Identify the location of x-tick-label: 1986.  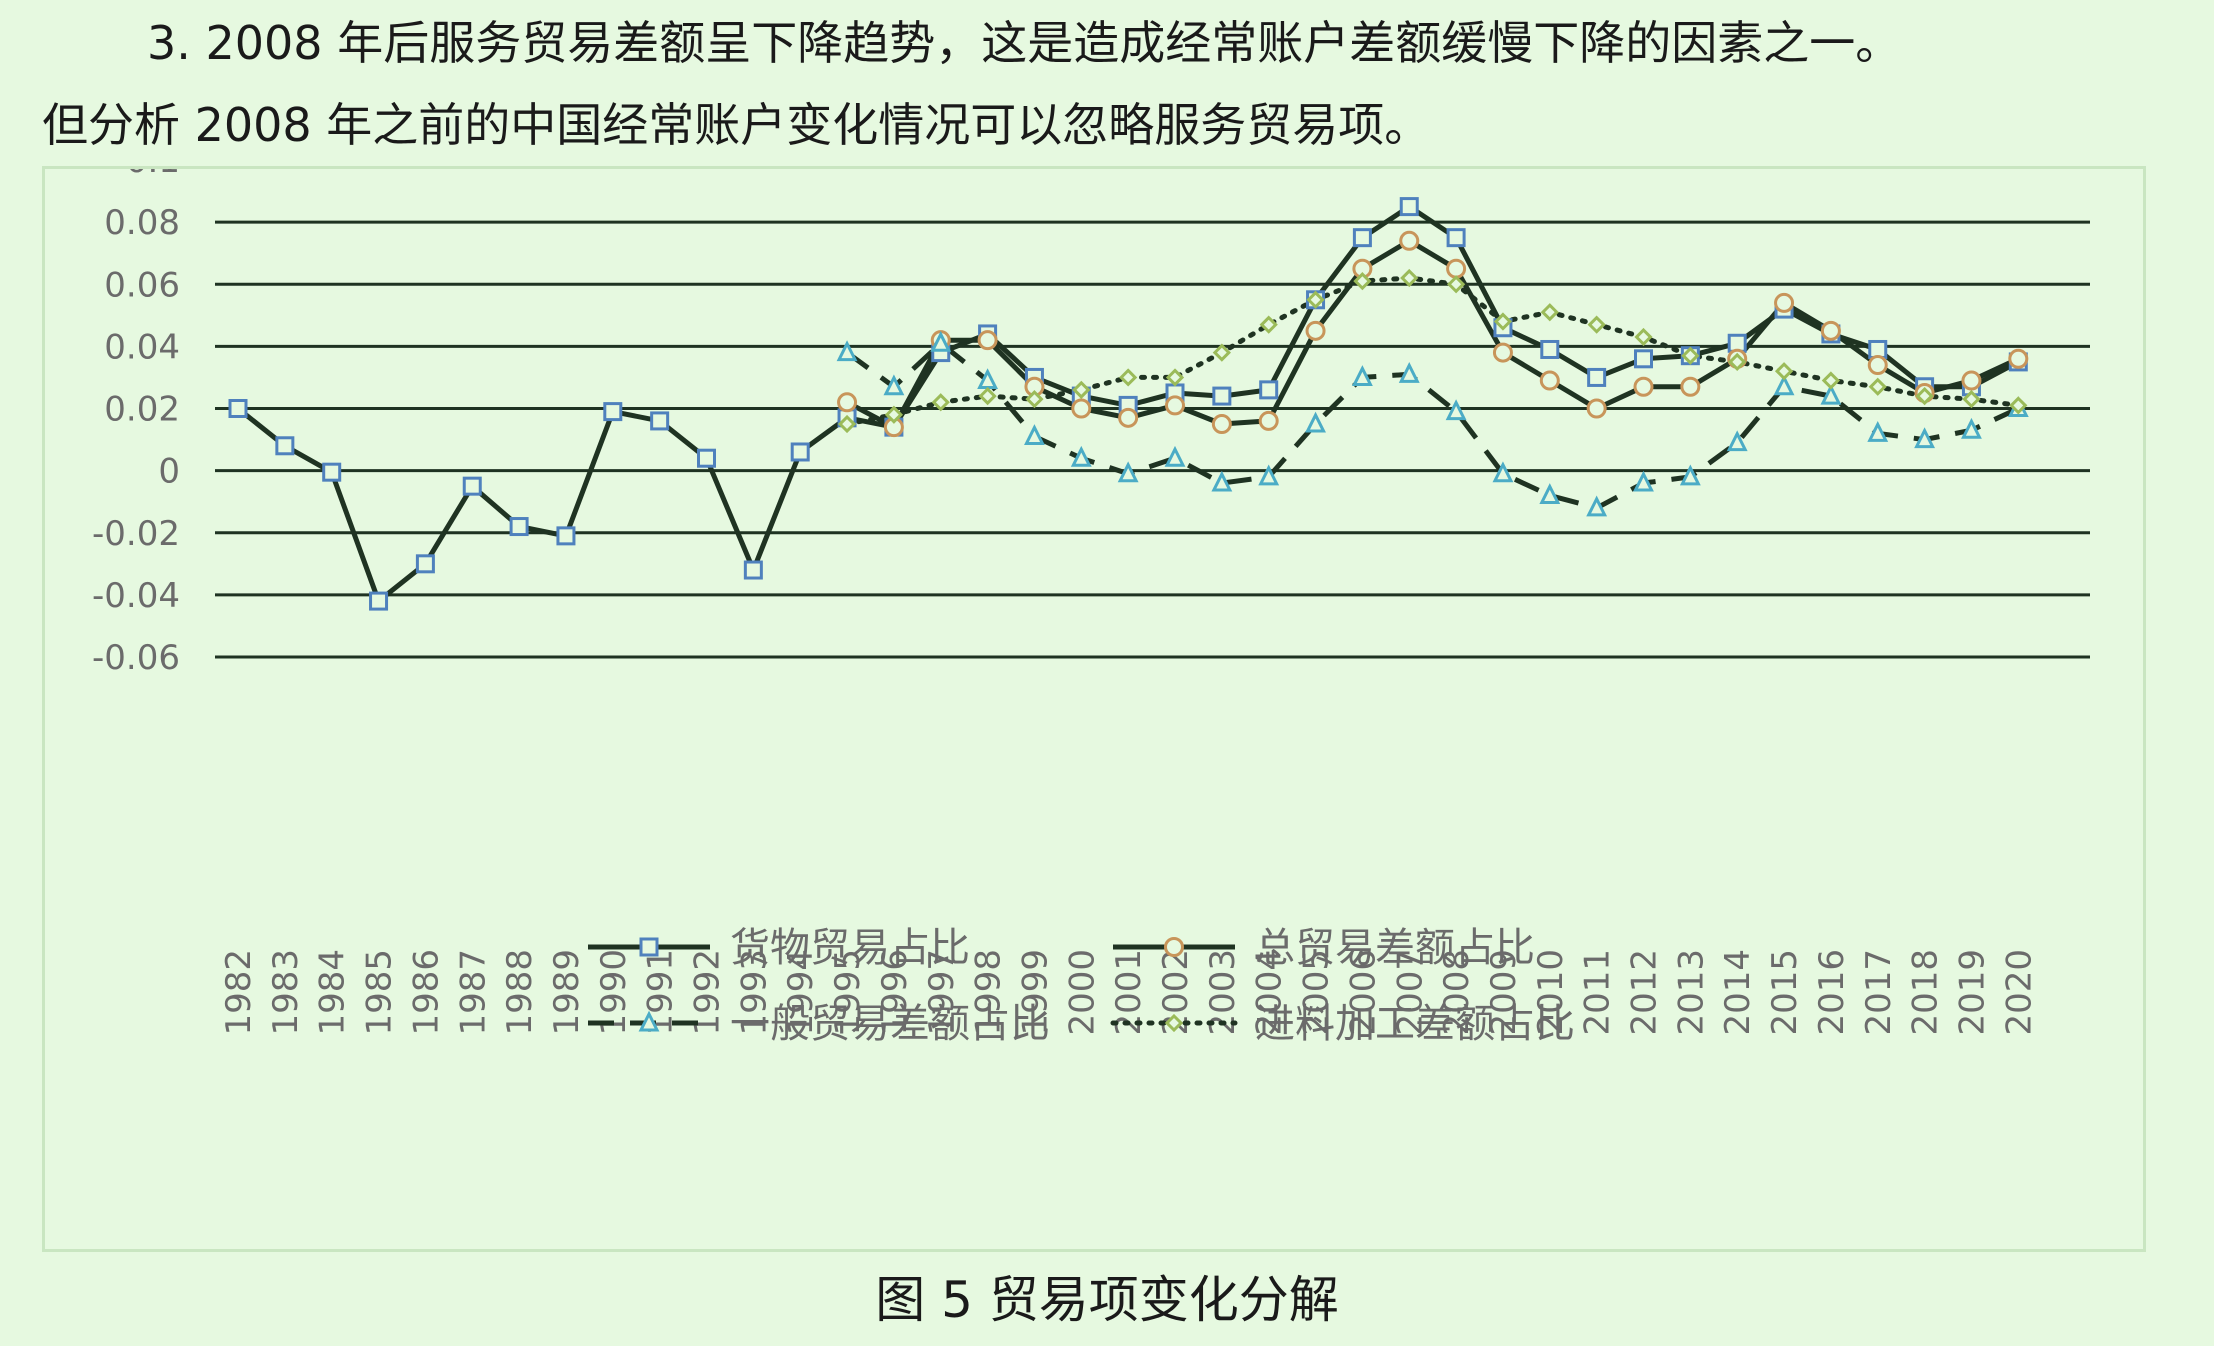
(426, 992).